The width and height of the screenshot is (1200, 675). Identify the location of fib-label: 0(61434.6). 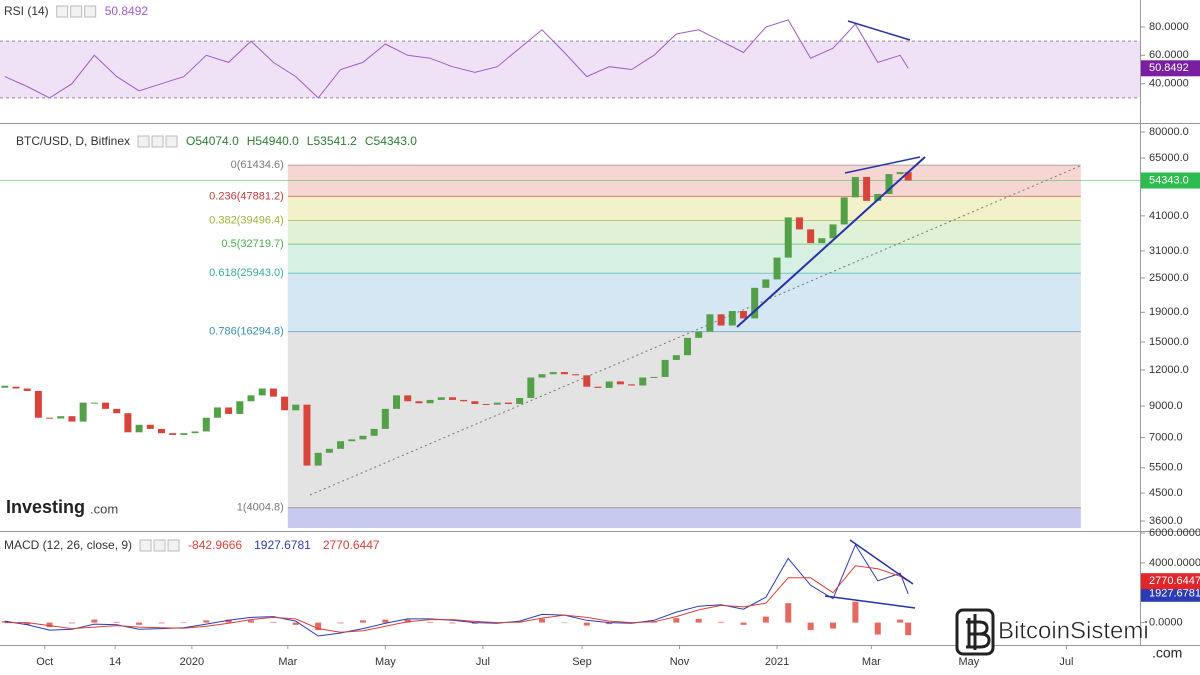
(257, 165).